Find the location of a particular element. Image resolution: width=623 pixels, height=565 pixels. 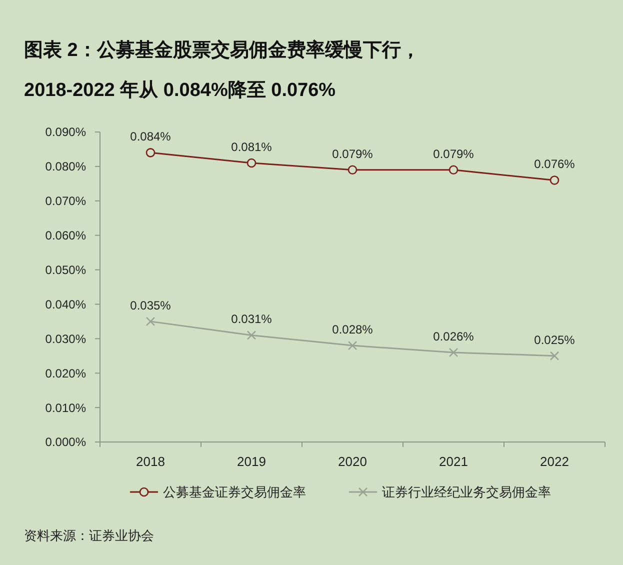

data-label: 0.025% is located at coordinates (555, 339).